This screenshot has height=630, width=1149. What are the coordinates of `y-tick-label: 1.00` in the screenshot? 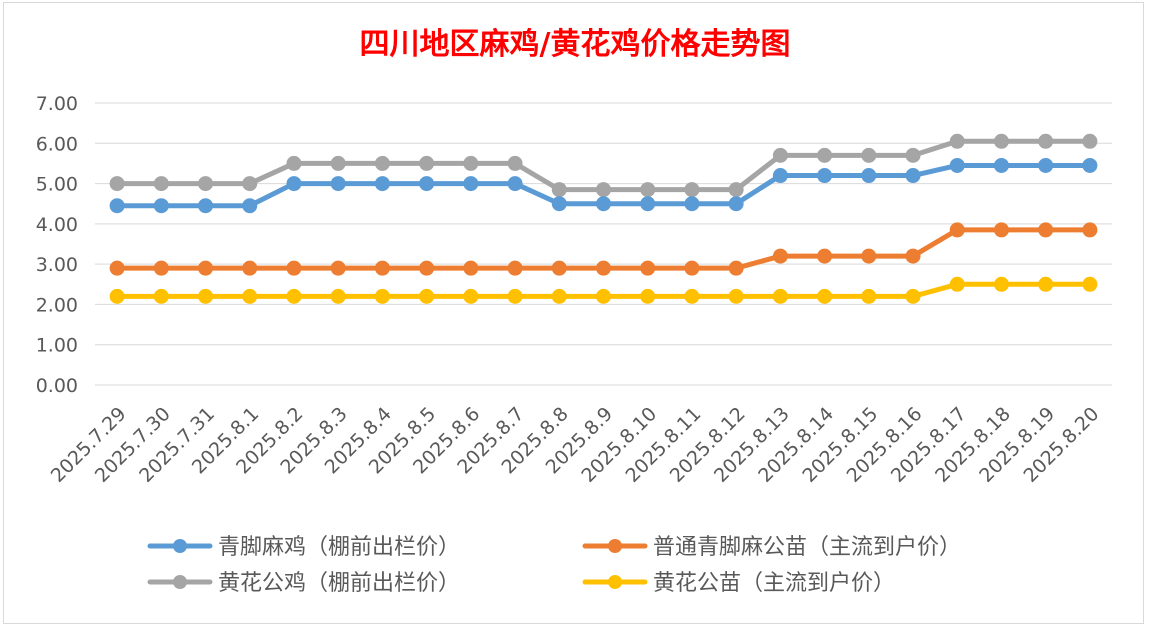 It's located at (57, 346).